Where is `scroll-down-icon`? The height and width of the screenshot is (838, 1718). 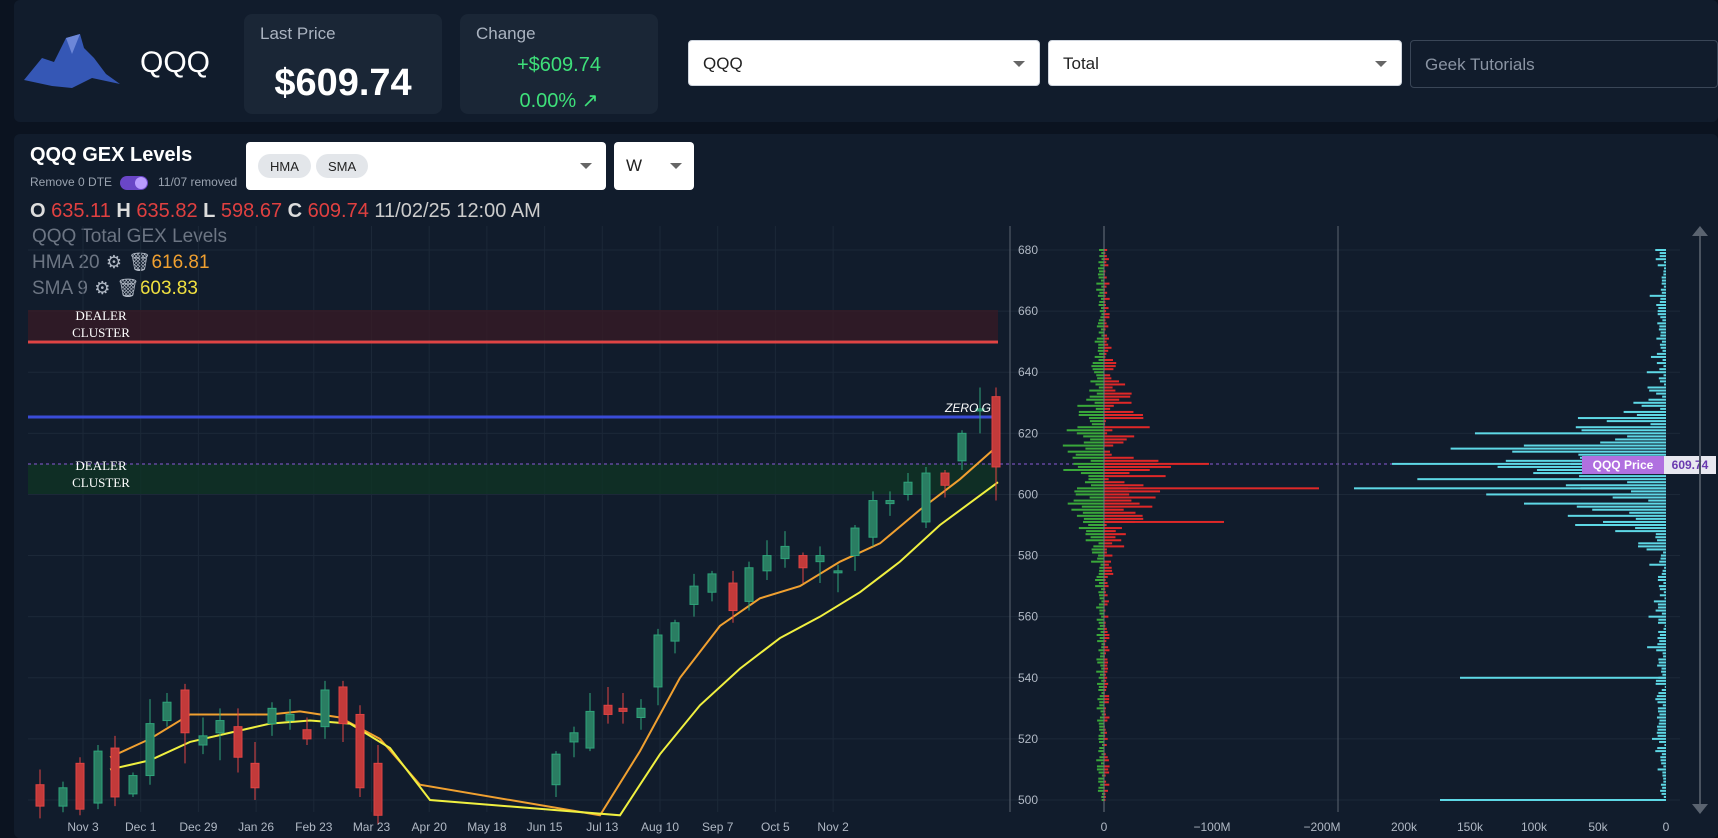
scroll-down-icon is located at coordinates (1700, 809).